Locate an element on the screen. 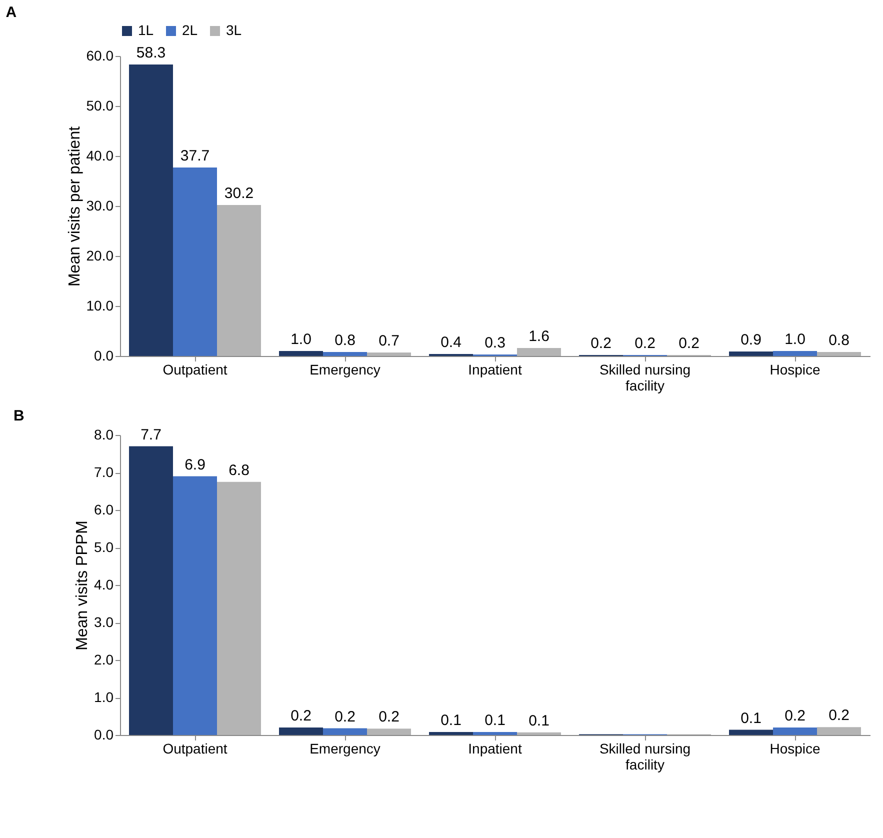 This screenshot has height=838, width=883. y-tick-label: 4.0 is located at coordinates (104, 584).